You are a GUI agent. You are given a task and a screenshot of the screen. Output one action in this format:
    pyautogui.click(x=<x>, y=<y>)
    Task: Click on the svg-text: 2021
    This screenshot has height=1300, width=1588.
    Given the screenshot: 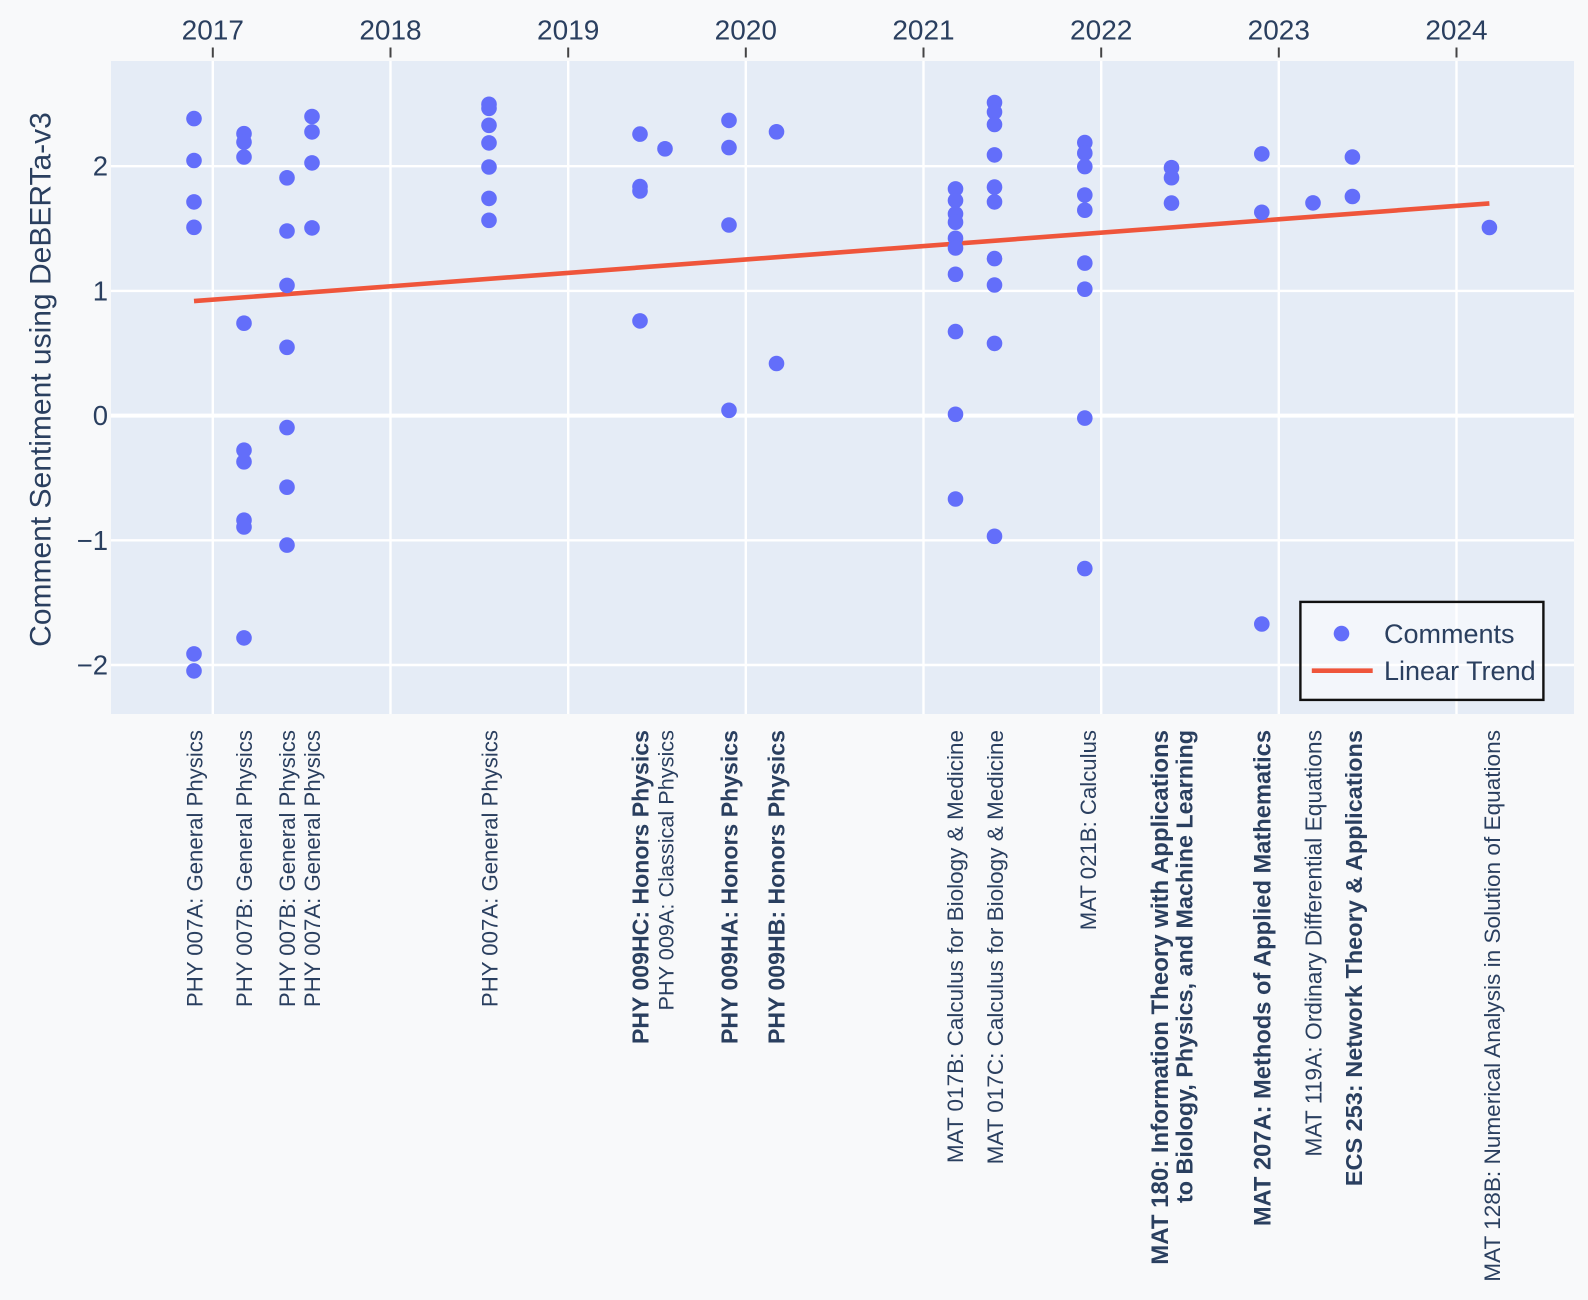 What is the action you would take?
    pyautogui.click(x=923, y=30)
    